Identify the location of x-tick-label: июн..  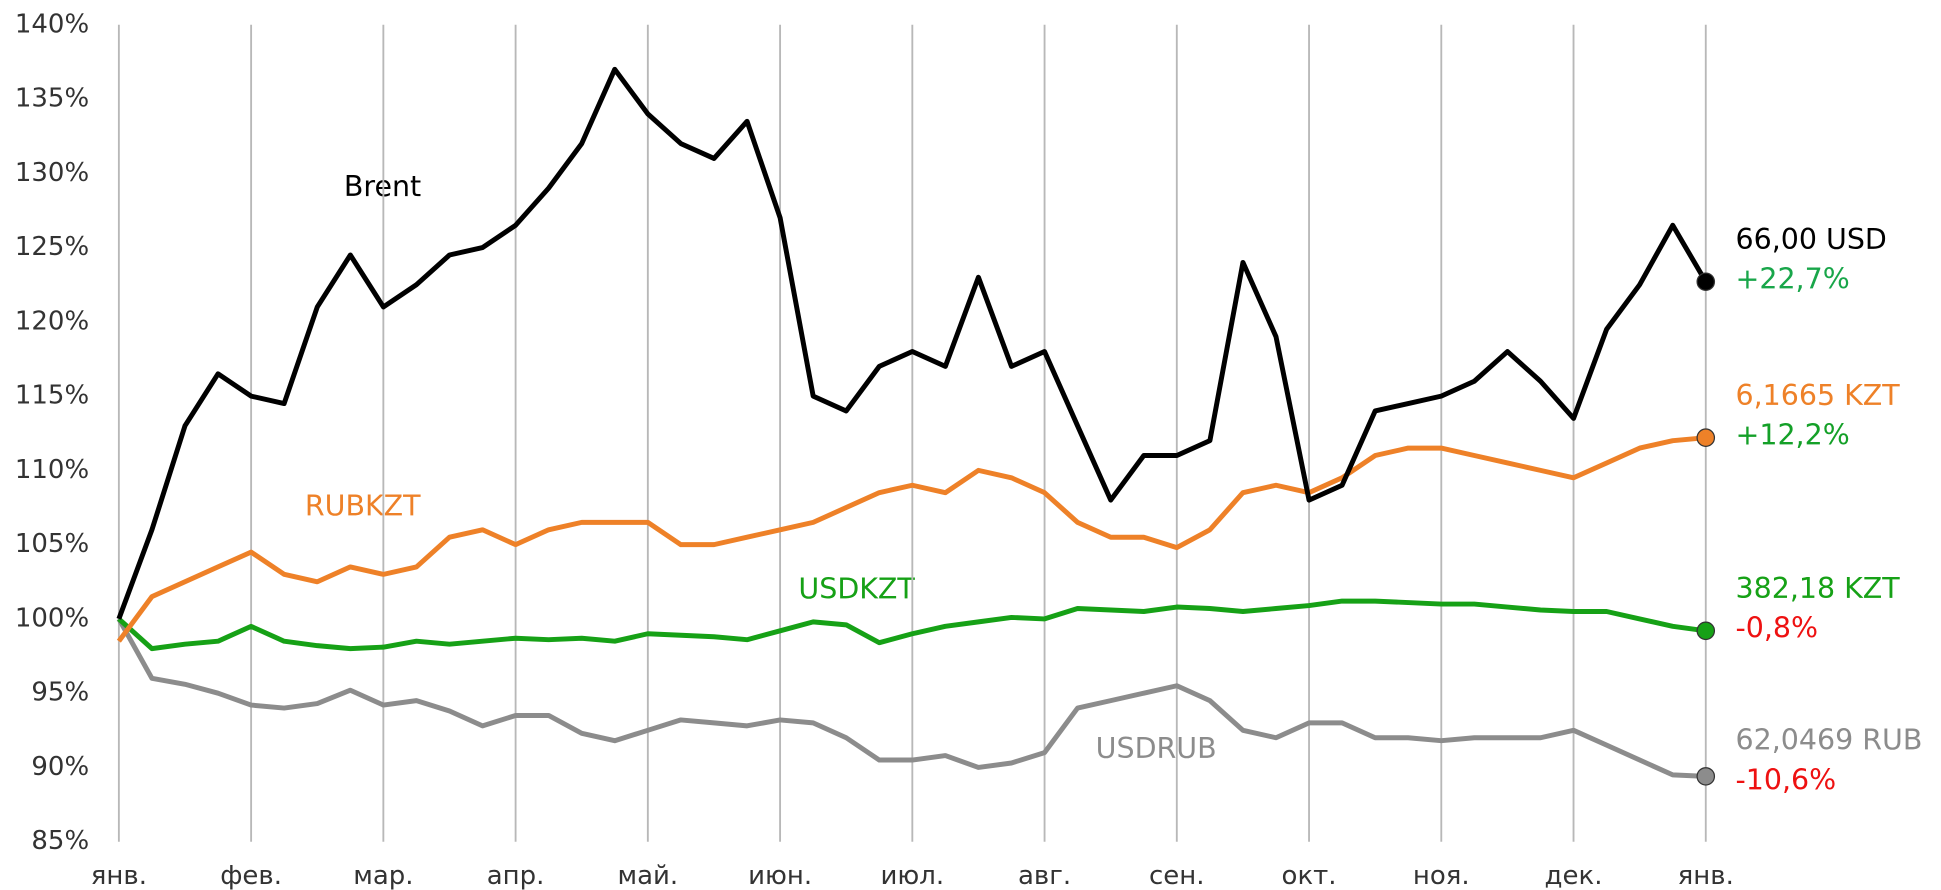
(780, 875).